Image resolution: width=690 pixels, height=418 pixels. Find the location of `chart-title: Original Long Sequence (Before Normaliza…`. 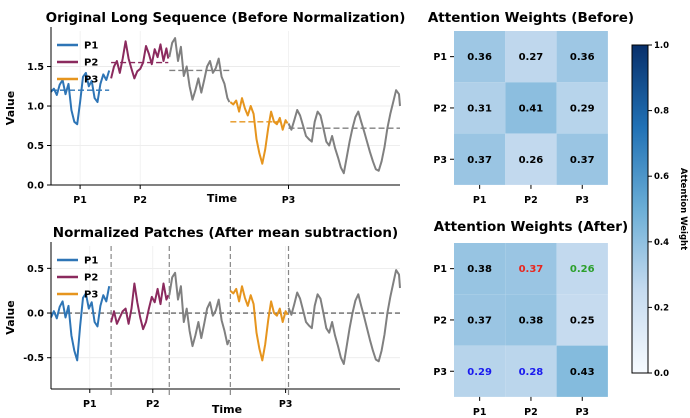

chart-title: Original Long Sequence (Before Normaliza… is located at coordinates (226, 18).